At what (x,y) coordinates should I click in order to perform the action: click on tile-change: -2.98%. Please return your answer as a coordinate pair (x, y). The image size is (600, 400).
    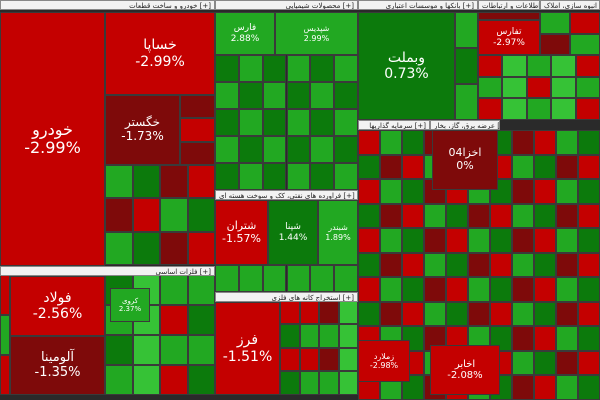
    Looking at the image, I should click on (384, 365).